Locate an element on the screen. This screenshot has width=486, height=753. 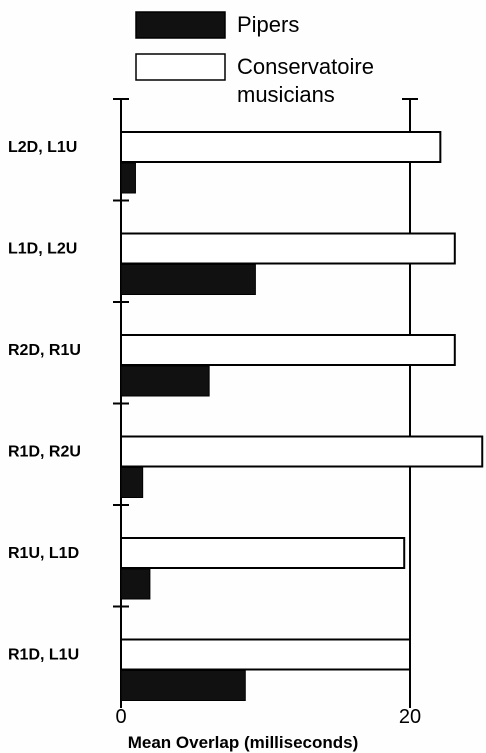
x-tick-label: 0 is located at coordinates (120, 717).